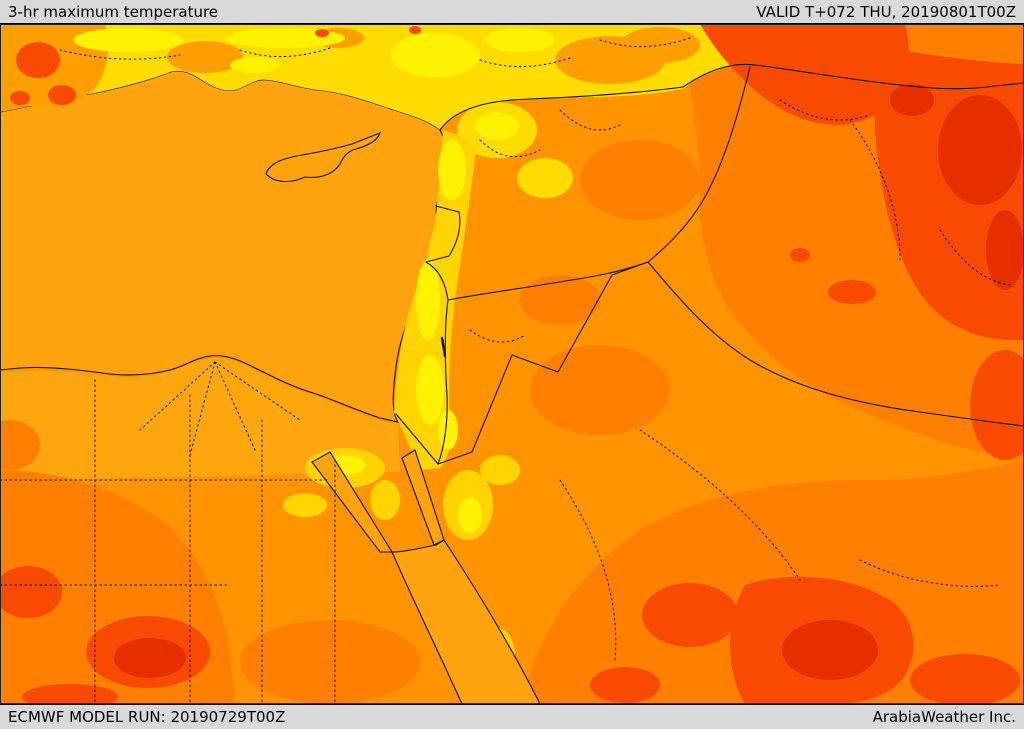  What do you see at coordinates (466, 621) in the screenshot?
I see `red-sea` at bounding box center [466, 621].